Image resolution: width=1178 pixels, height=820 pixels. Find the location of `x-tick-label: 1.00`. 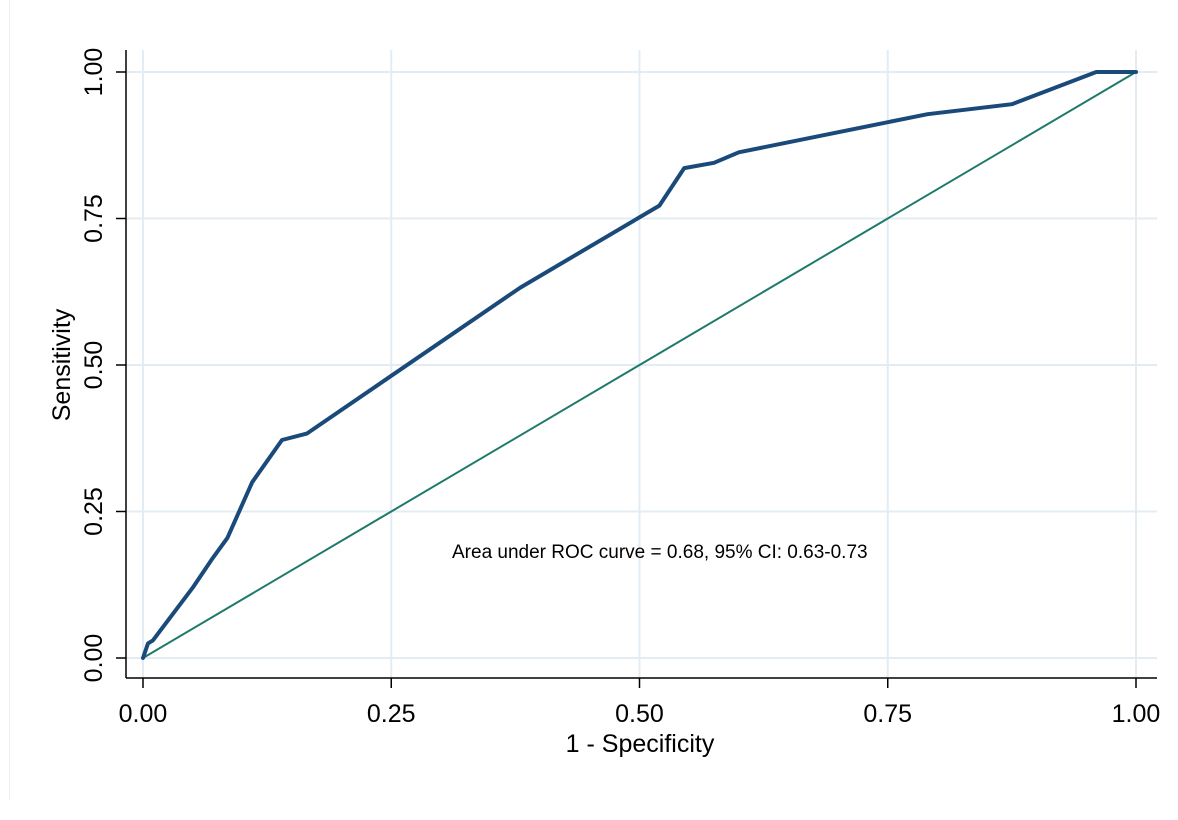

x-tick-label: 1.00 is located at coordinates (1136, 714).